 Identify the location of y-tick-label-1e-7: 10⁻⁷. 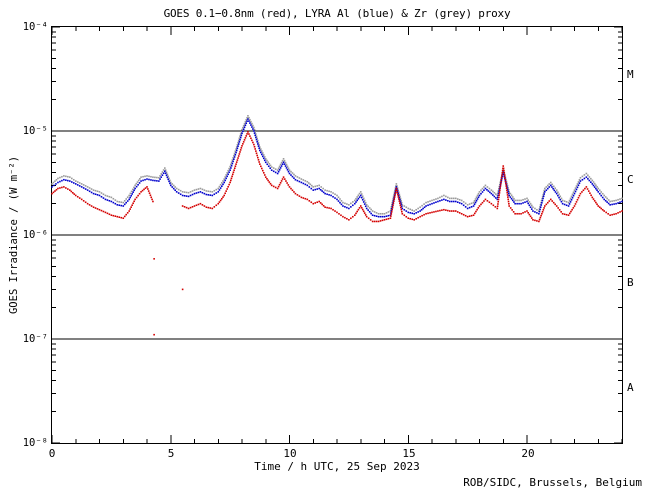
(35, 339).